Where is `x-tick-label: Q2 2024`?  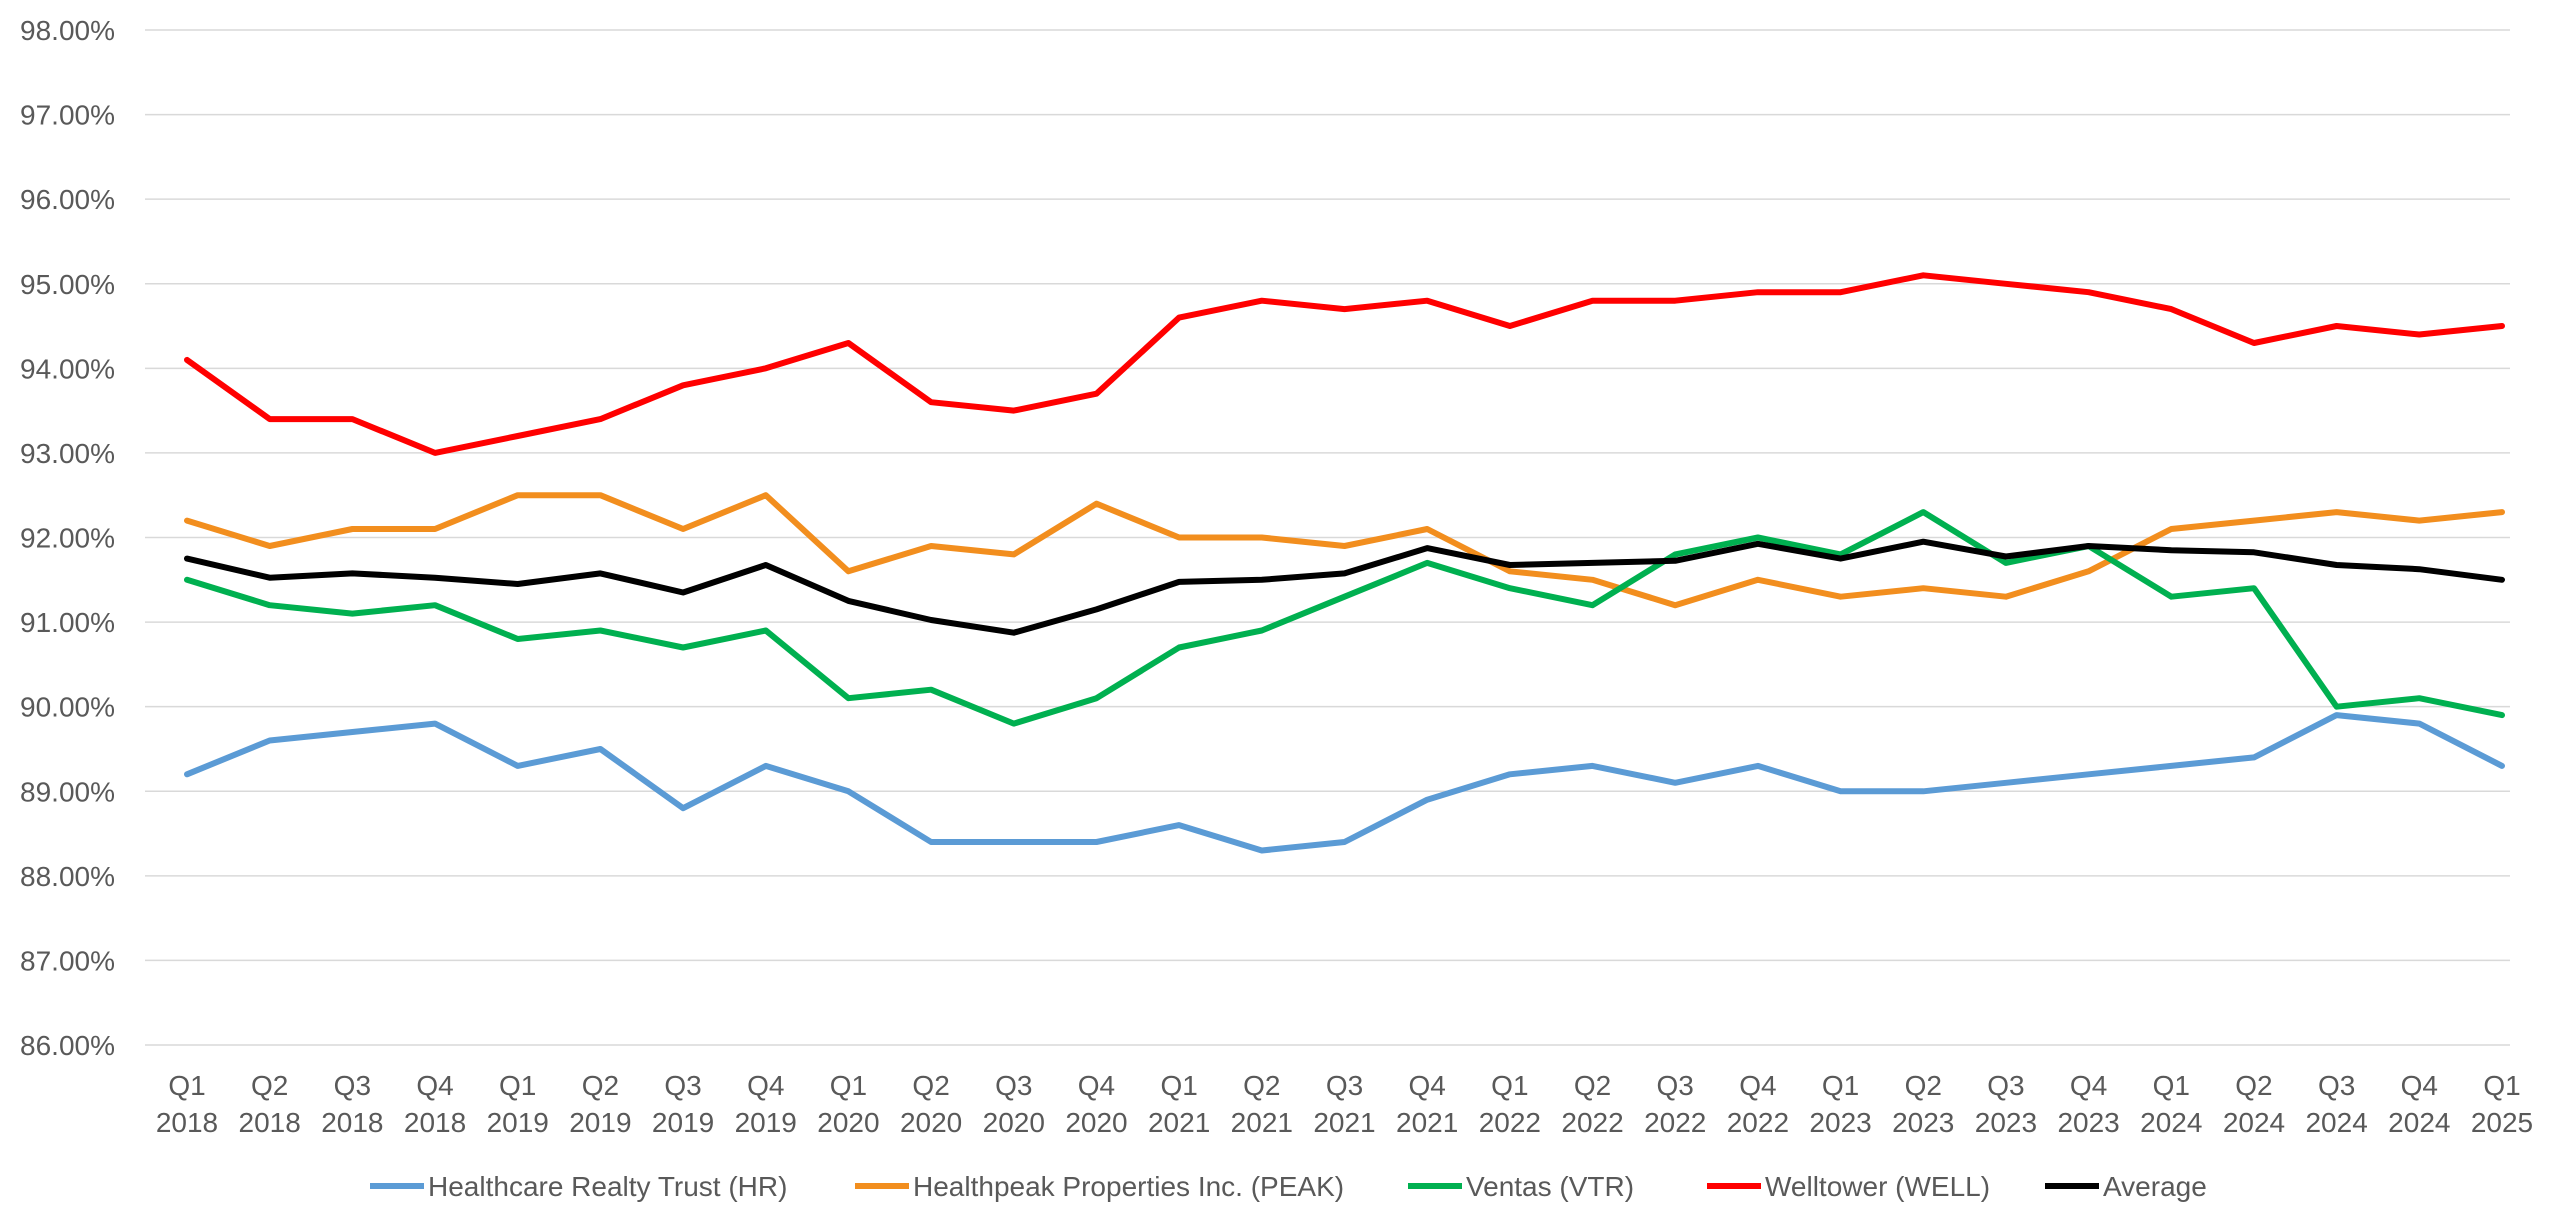 x-tick-label: Q2 2024 is located at coordinates (2254, 1104).